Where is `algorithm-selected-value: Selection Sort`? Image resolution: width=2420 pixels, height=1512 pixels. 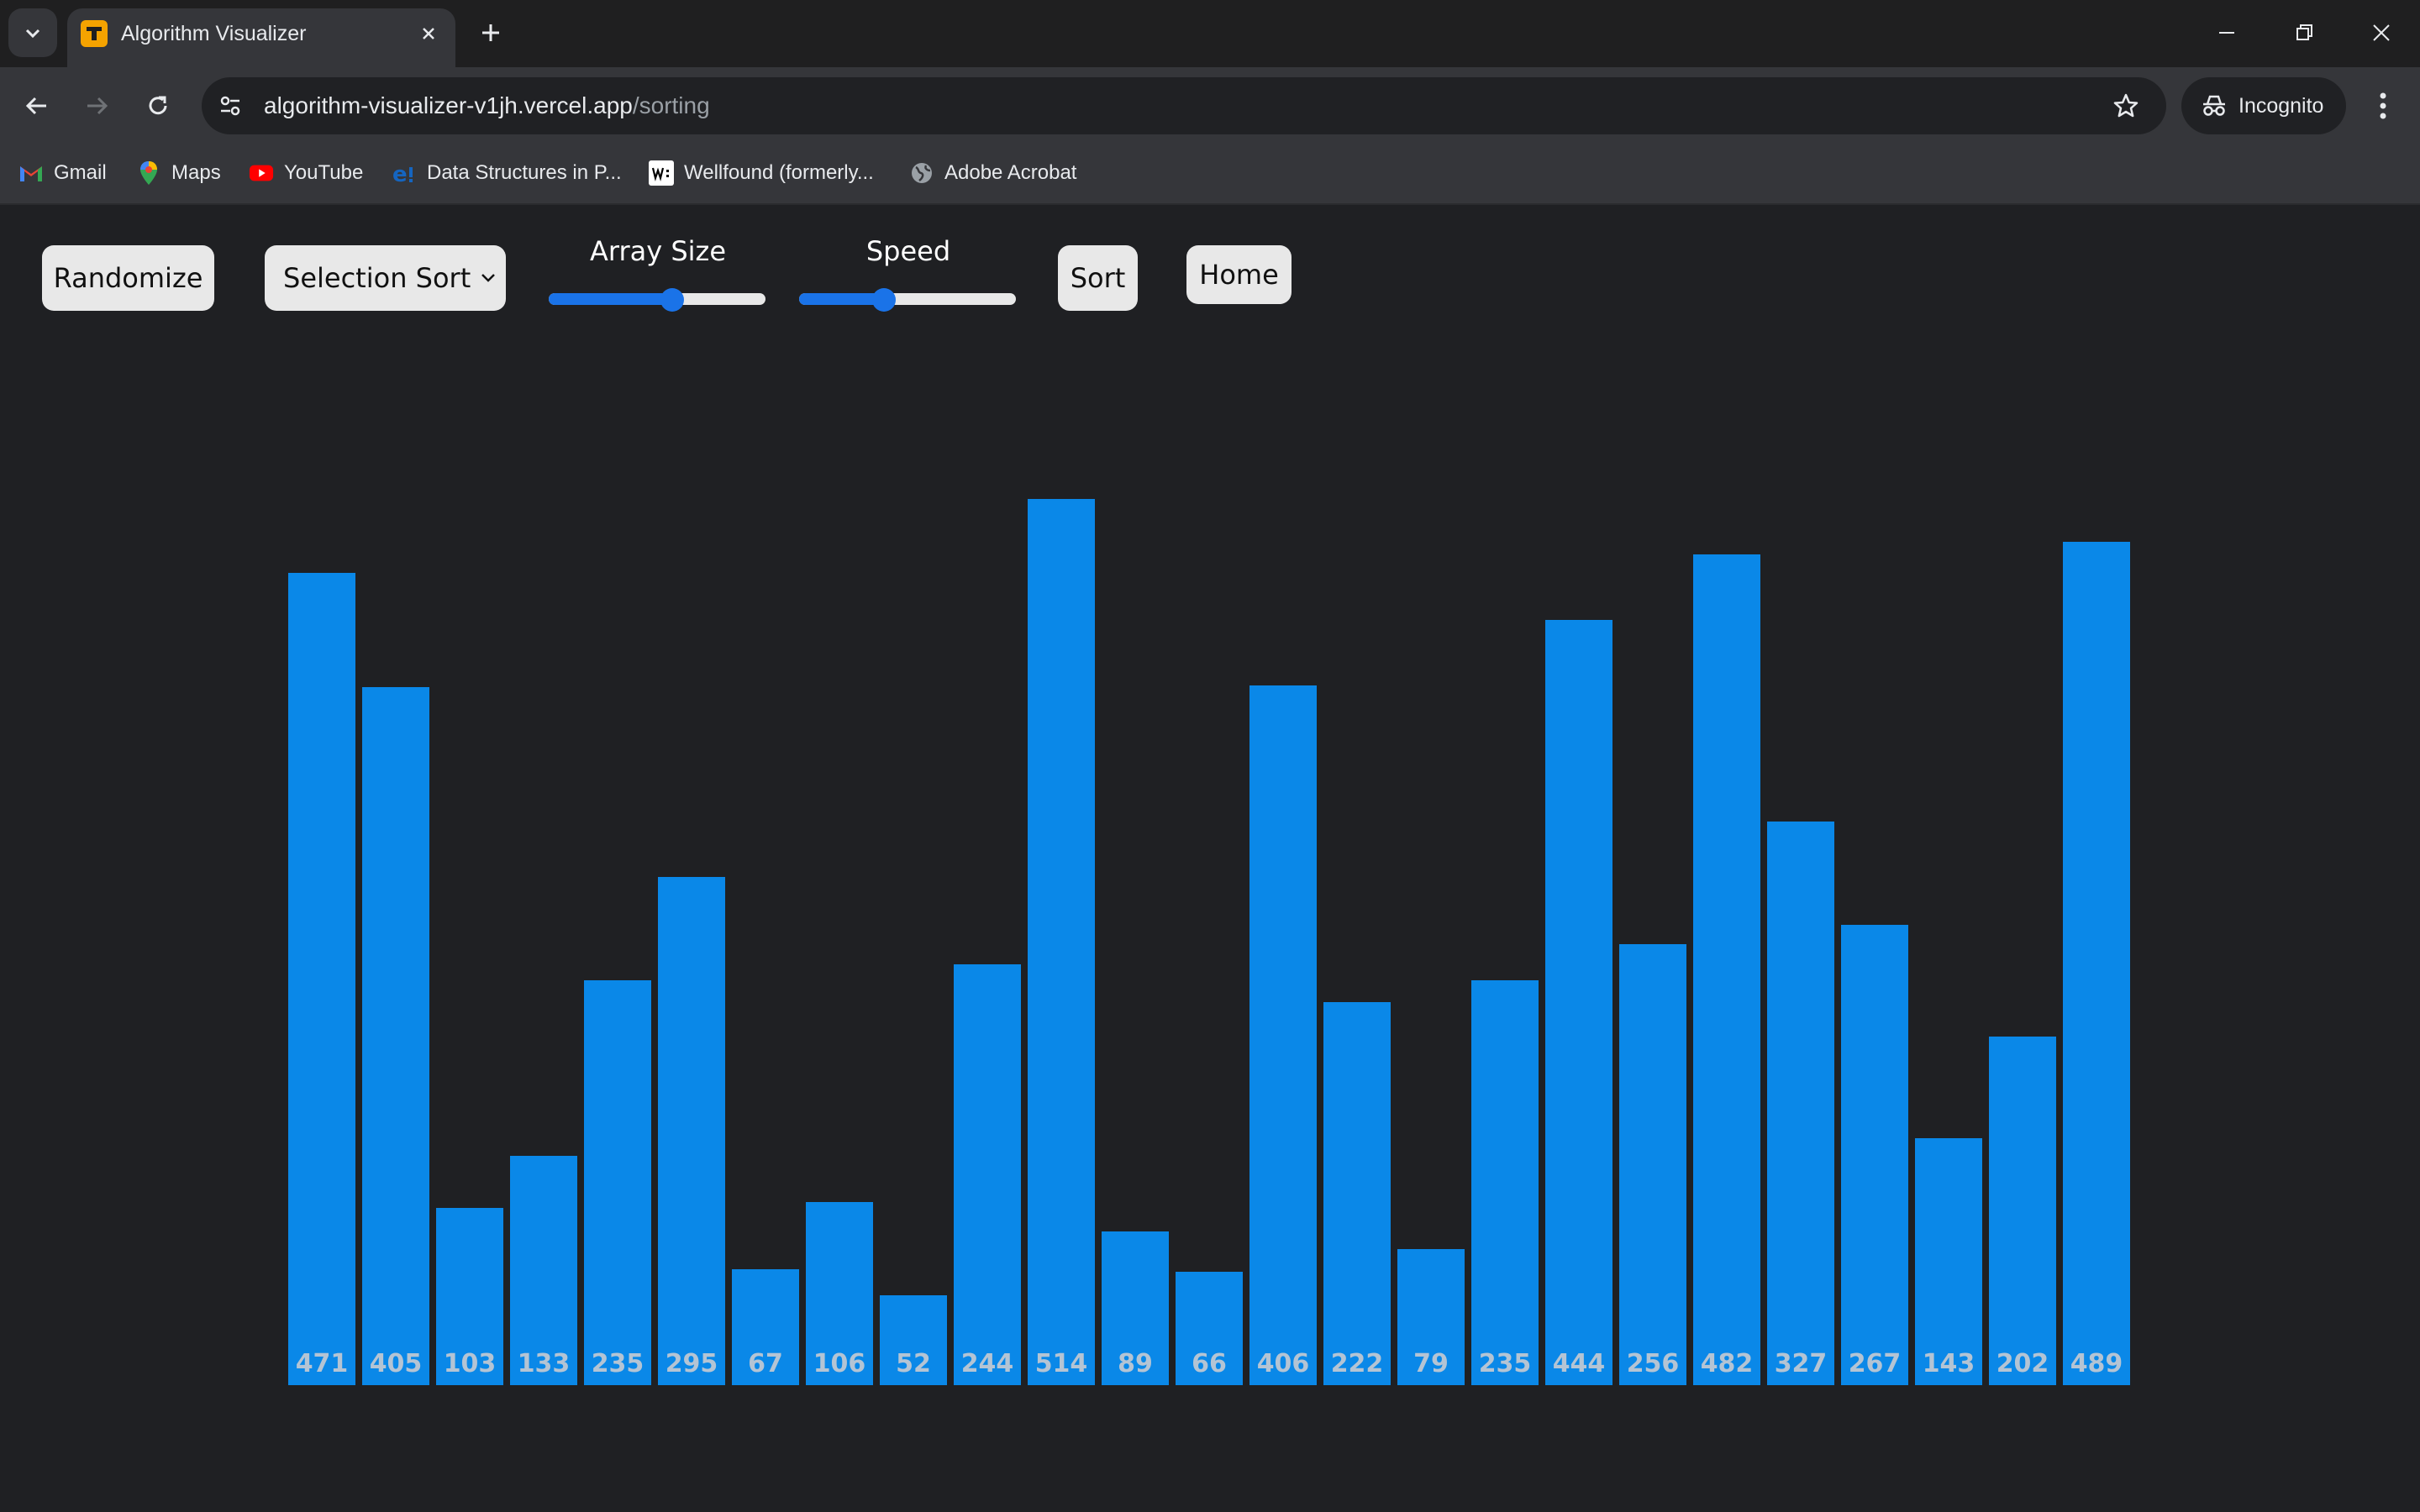
algorithm-selected-value: Selection Sort is located at coordinates (377, 278).